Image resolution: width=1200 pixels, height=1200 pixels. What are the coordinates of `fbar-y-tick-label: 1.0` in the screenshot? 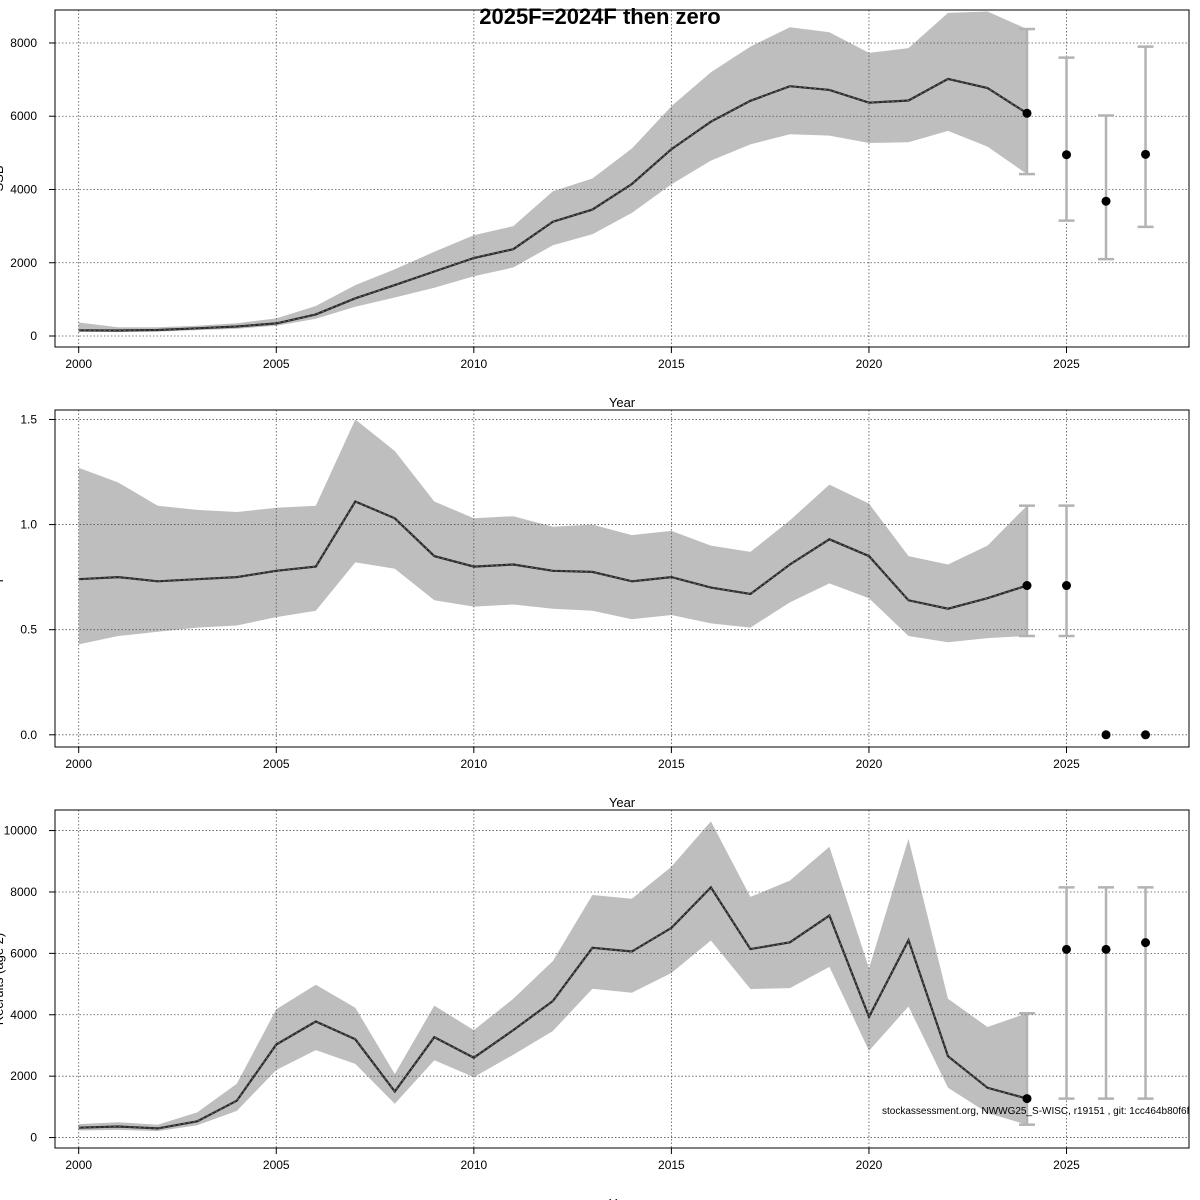 It's located at (28, 525).